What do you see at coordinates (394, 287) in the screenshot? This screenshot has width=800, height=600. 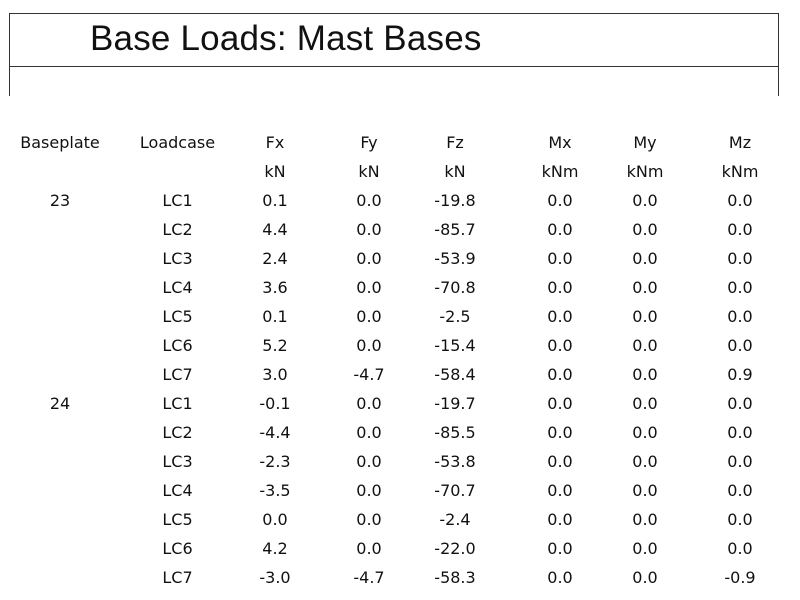 I see `table-row: LC4 3.6 0.0 -70.8 0.0 0.0 0.0` at bounding box center [394, 287].